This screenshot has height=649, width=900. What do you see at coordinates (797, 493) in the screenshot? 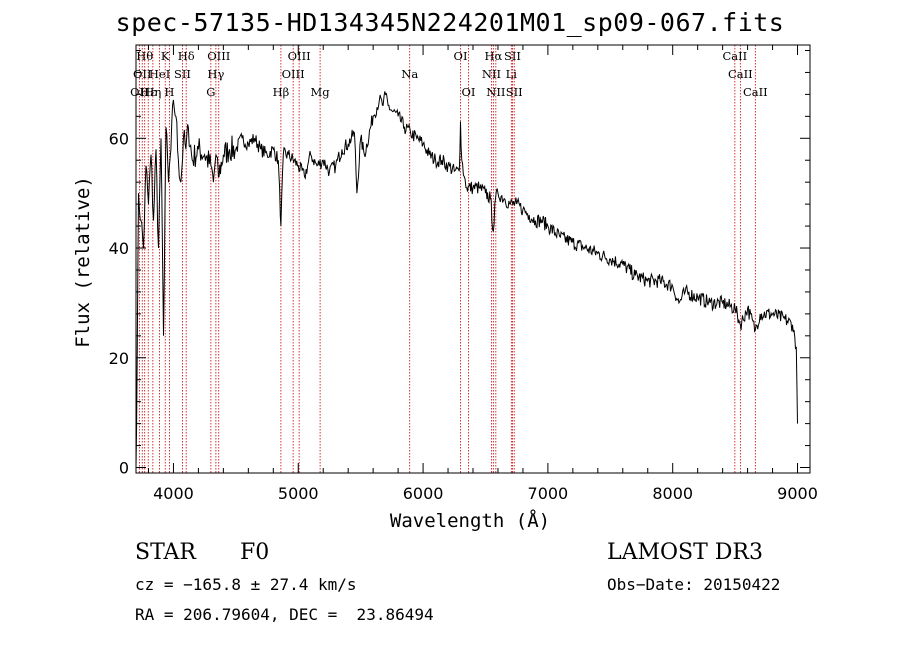
I see `x-tick-label: 9000` at bounding box center [797, 493].